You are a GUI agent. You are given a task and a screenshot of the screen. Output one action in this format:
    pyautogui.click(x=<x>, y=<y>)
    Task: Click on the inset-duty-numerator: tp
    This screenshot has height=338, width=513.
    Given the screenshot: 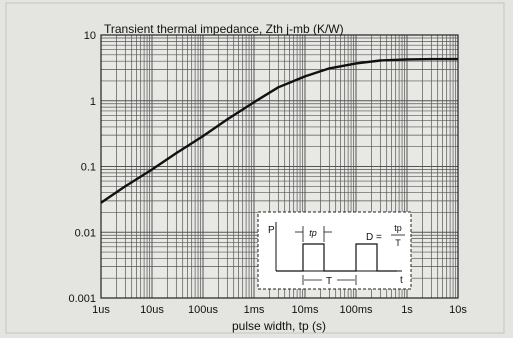 What is the action you would take?
    pyautogui.click(x=398, y=228)
    